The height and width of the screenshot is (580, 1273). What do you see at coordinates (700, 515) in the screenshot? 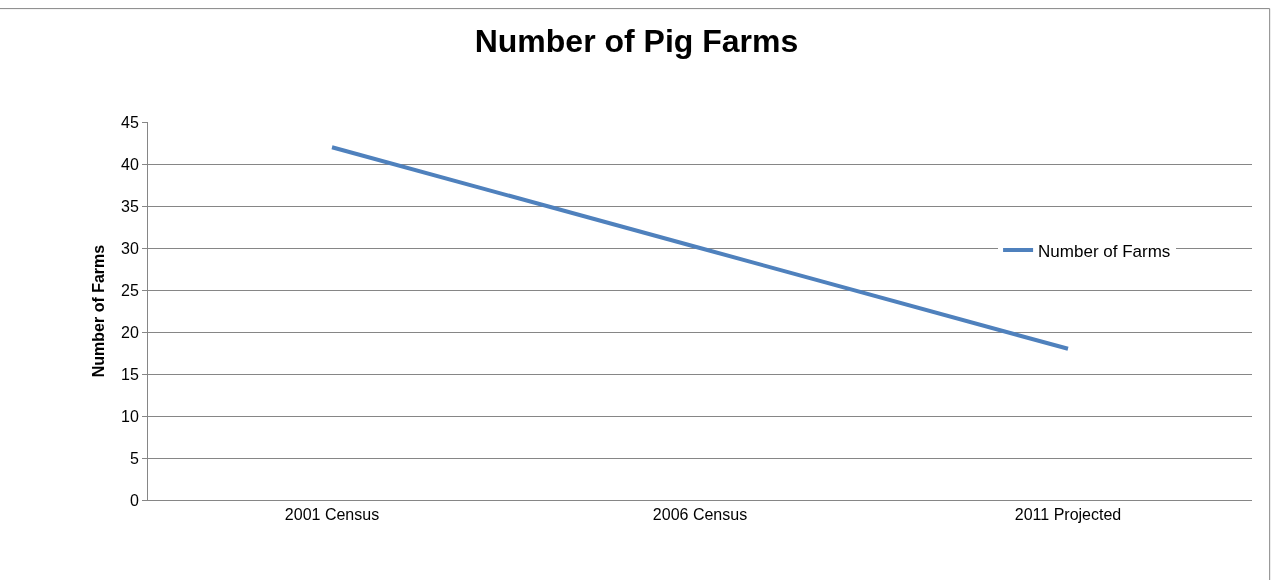
I see `x-tick-label: 2006 Census` at bounding box center [700, 515].